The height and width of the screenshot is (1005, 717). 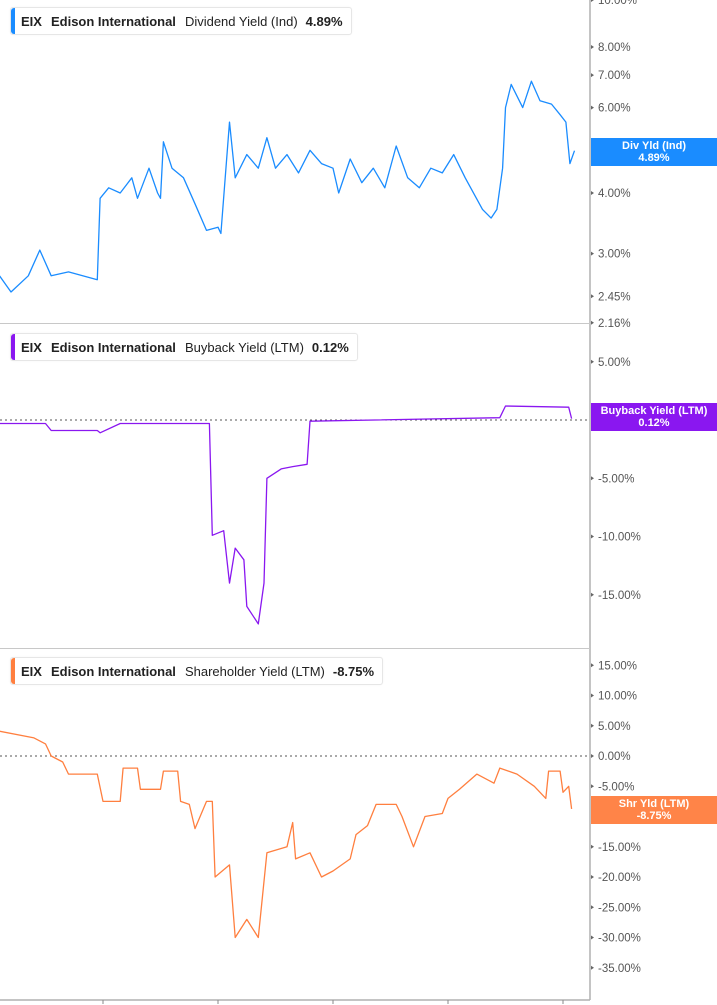 What do you see at coordinates (654, 146) in the screenshot?
I see `badge-label: Div Yld (Ind)` at bounding box center [654, 146].